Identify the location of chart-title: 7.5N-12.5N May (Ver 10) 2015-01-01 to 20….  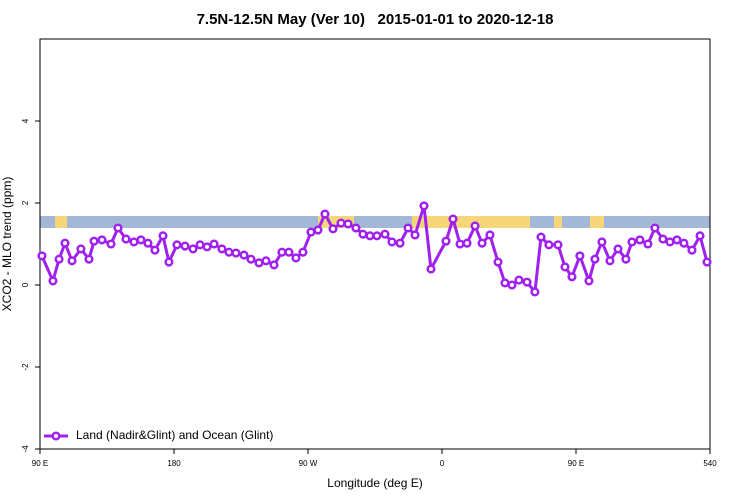
(375, 19).